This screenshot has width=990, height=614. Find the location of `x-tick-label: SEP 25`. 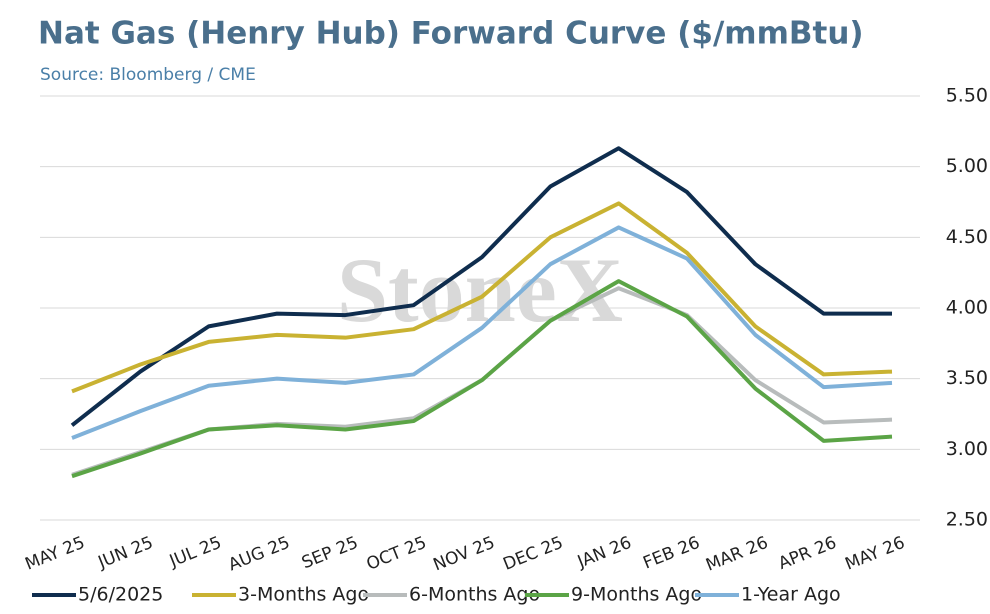

x-tick-label: SEP 25 is located at coordinates (330, 553).